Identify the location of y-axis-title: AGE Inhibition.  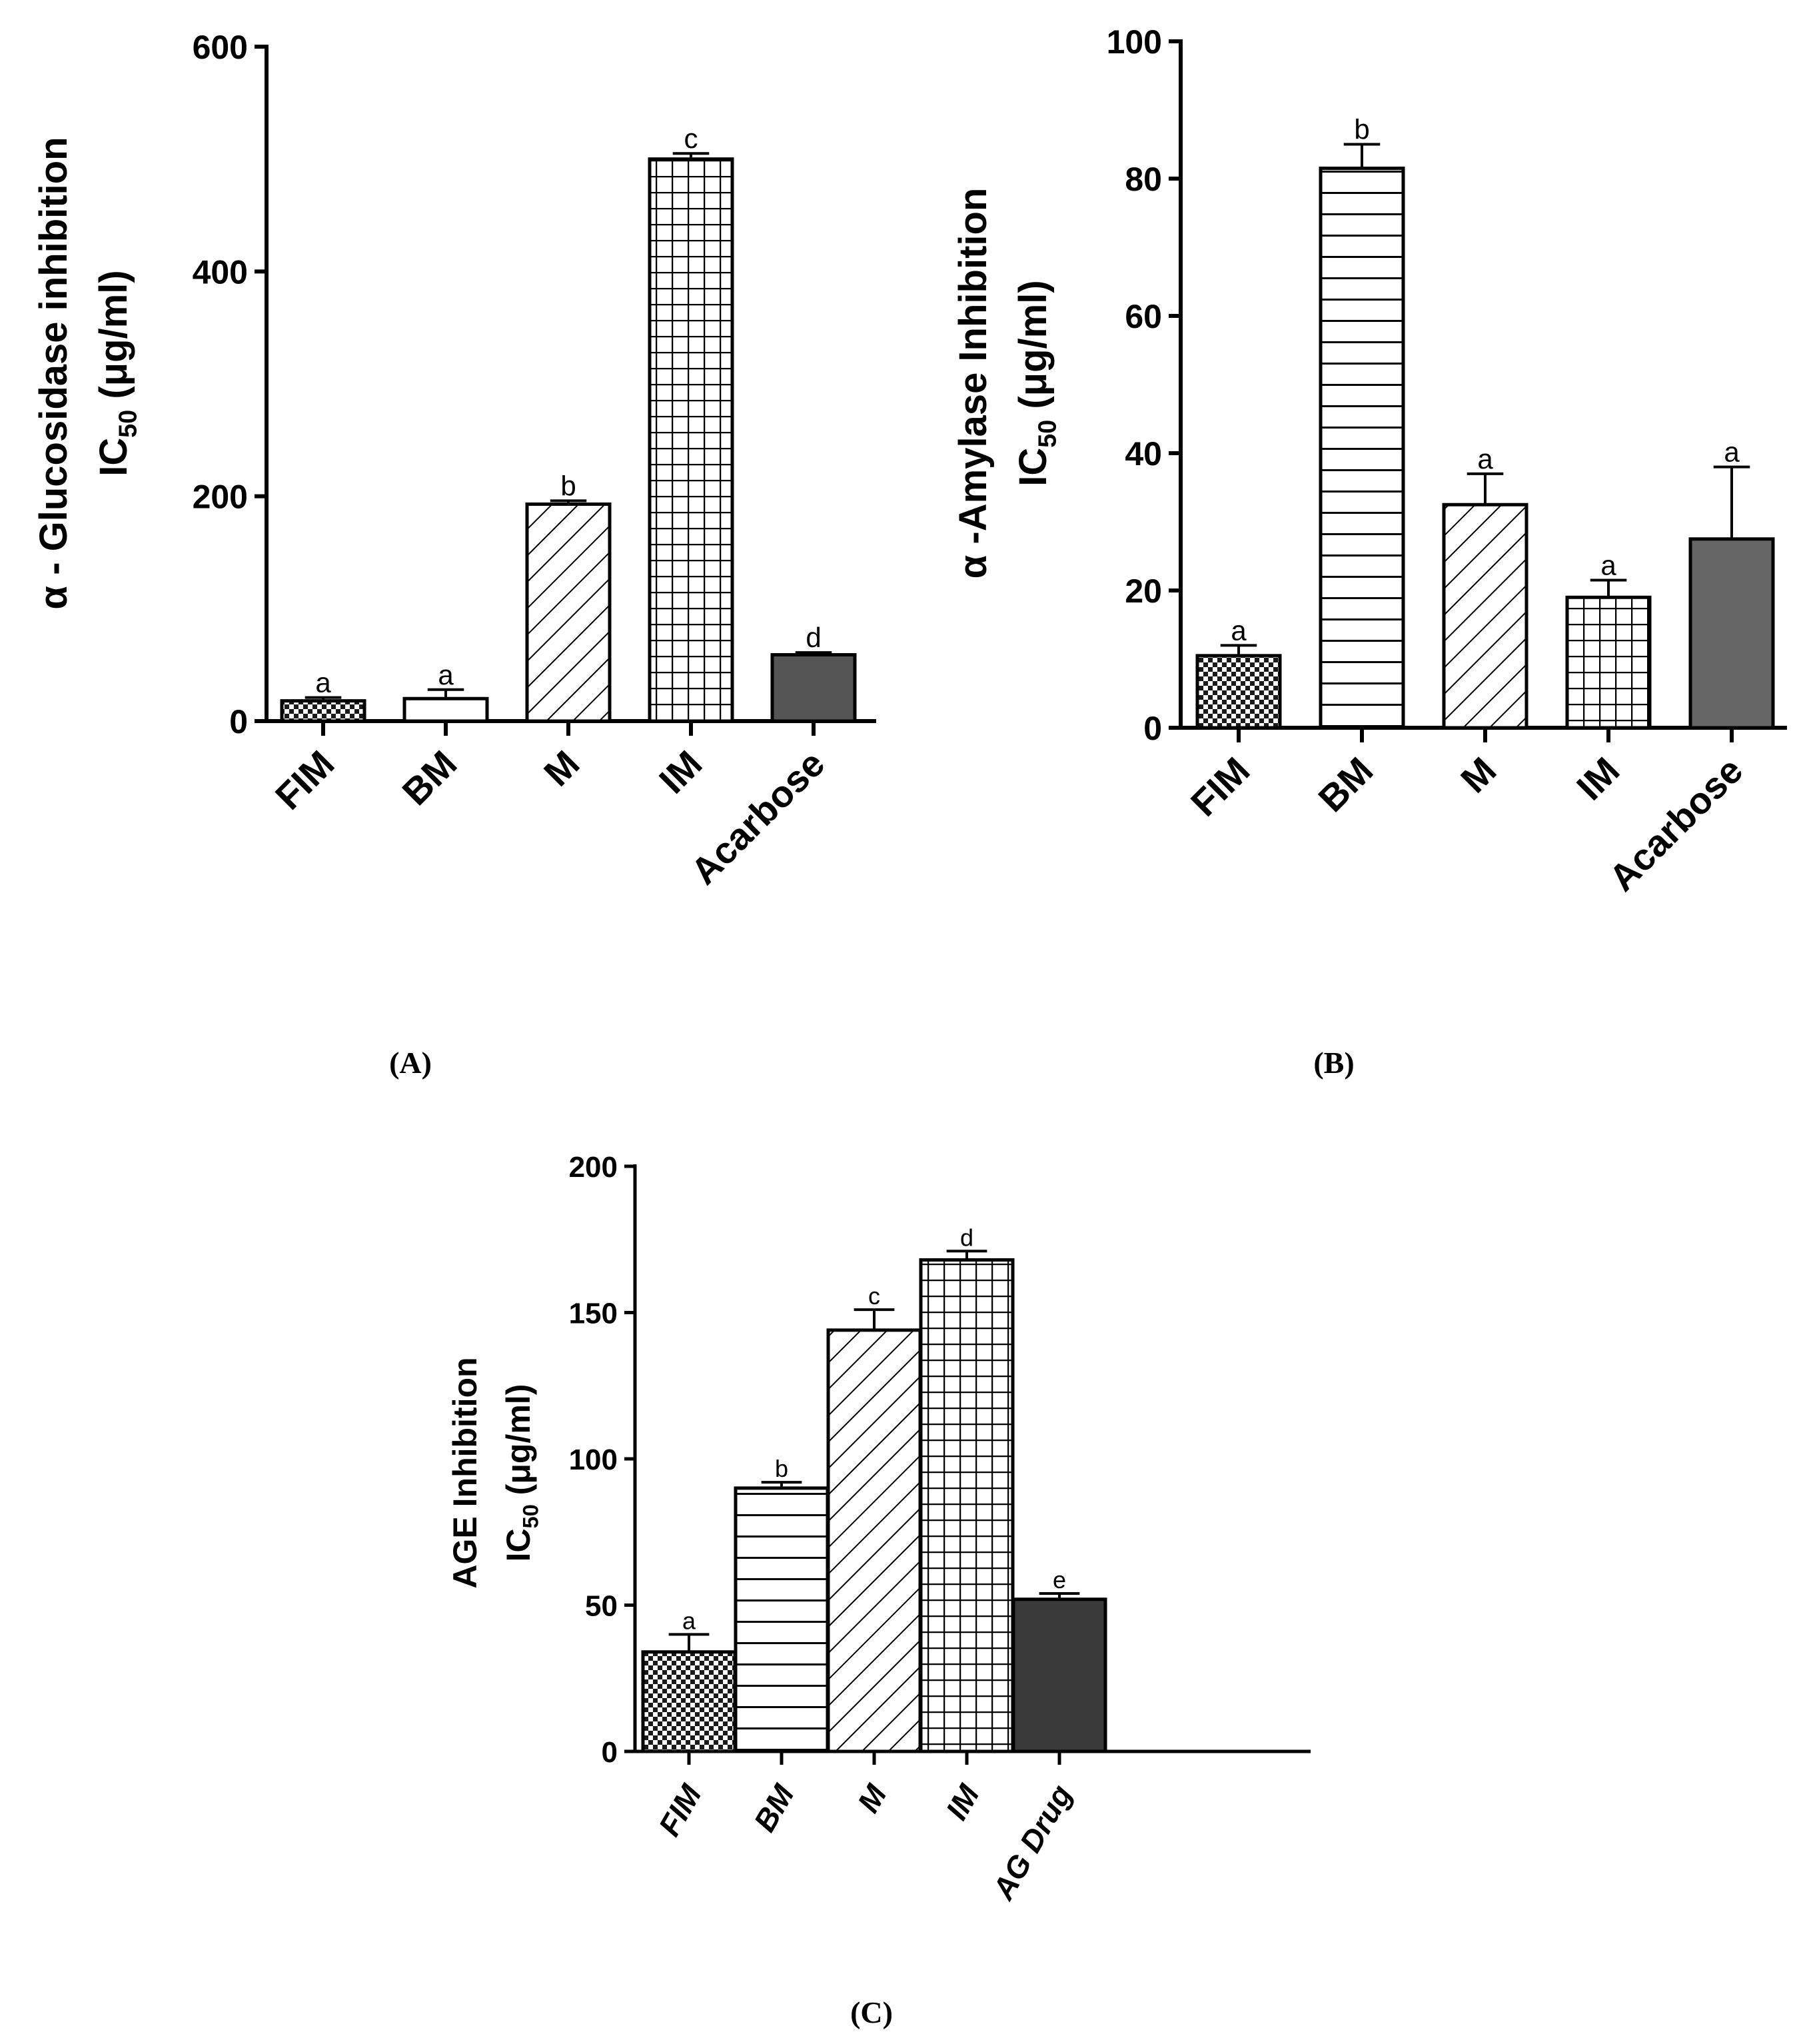
(465, 1472).